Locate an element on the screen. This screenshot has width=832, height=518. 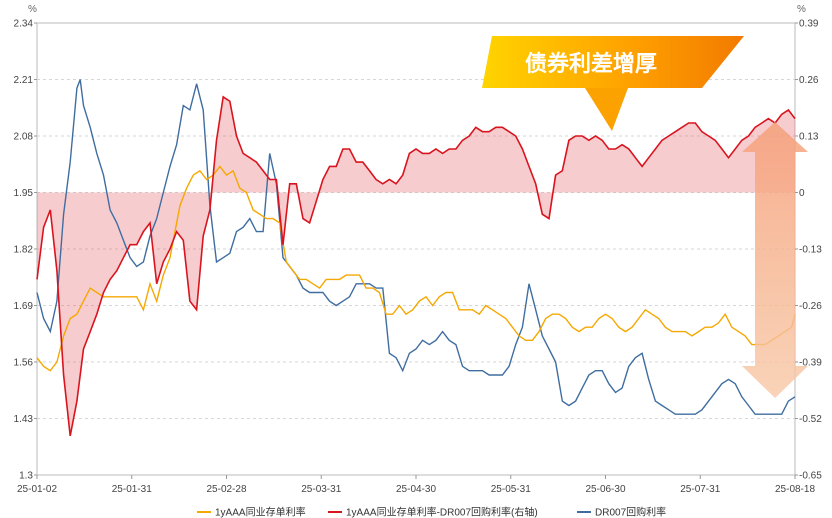
x-tick-label: 25-06-30 is located at coordinates (605, 489).